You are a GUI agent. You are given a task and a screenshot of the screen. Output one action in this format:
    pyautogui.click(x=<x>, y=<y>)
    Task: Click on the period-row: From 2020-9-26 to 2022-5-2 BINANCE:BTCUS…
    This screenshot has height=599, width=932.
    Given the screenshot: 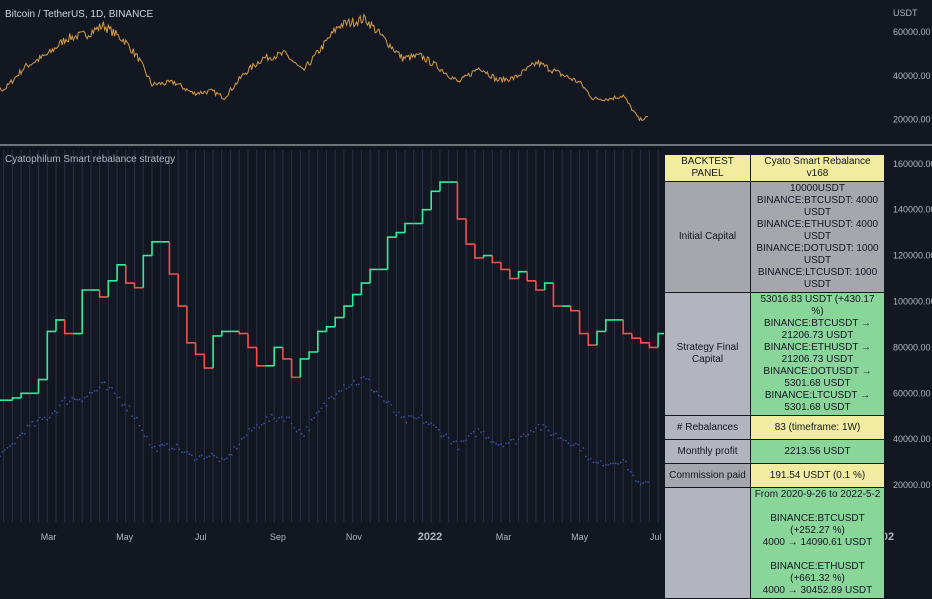 What is the action you would take?
    pyautogui.click(x=774, y=543)
    